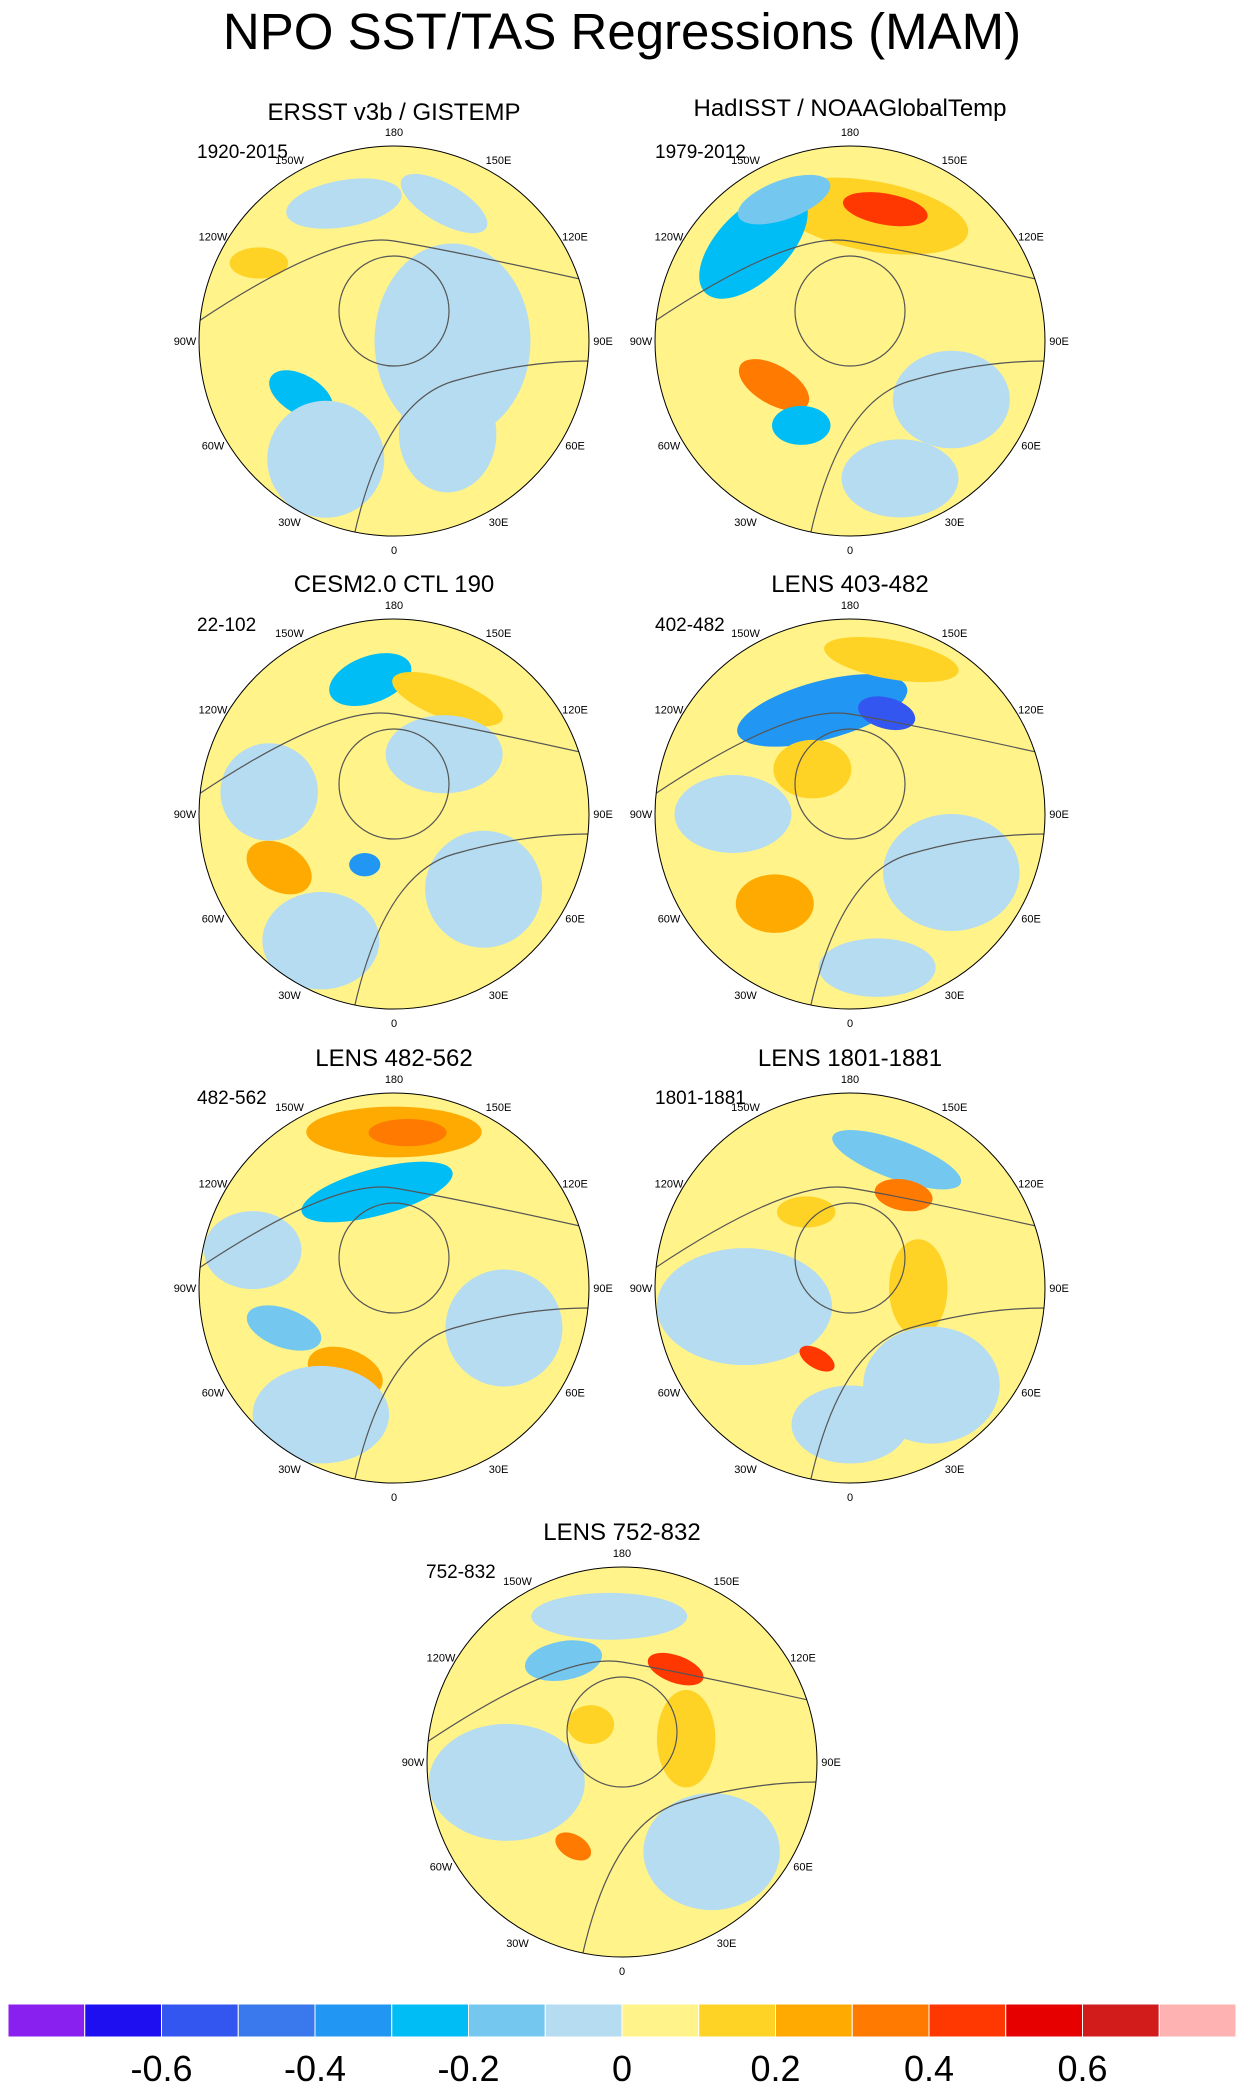 The image size is (1244, 2087). Describe the element at coordinates (394, 584) in the screenshot. I see `panel-title: CESM2.0 CTL 190` at that location.